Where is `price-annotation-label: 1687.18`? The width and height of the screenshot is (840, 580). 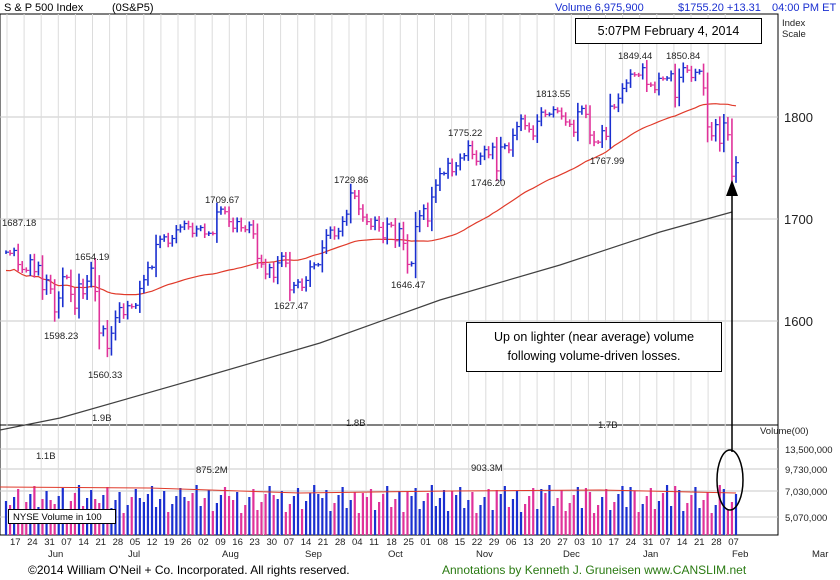 price-annotation-label: 1687.18 is located at coordinates (19, 223).